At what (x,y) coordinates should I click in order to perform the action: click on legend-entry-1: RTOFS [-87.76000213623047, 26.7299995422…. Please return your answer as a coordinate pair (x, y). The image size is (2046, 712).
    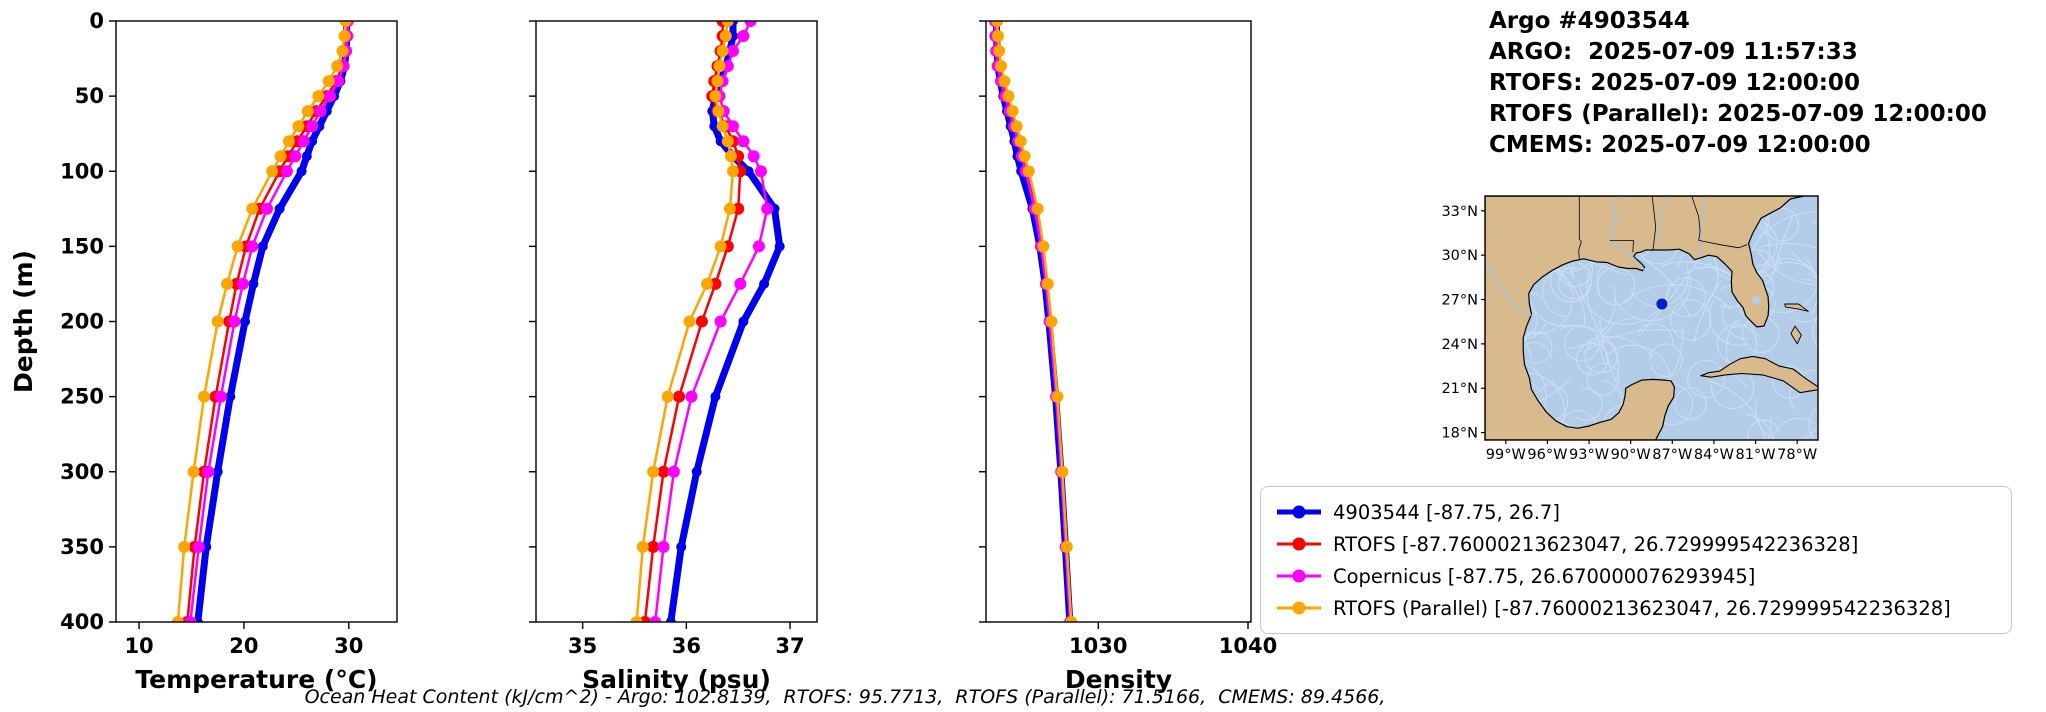
    Looking at the image, I should click on (1636, 544).